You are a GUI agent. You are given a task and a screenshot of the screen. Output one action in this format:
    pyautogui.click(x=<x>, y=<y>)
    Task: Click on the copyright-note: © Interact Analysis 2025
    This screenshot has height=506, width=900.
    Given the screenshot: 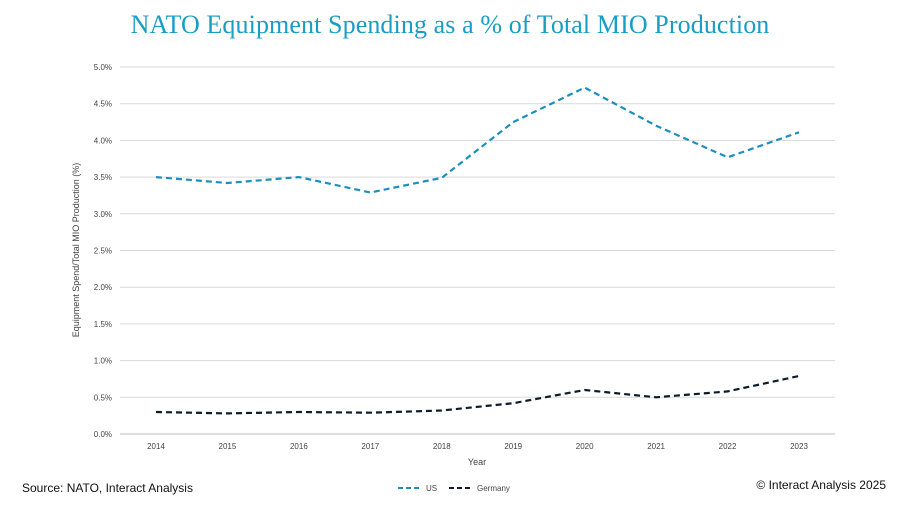 What is the action you would take?
    pyautogui.click(x=821, y=485)
    